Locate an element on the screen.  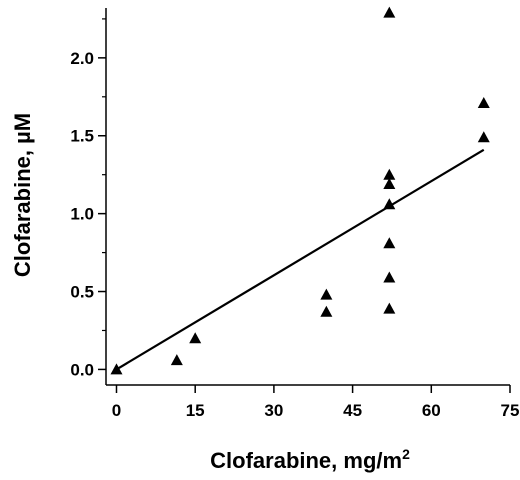
y-tick-label: 2.0 is located at coordinates (82, 58).